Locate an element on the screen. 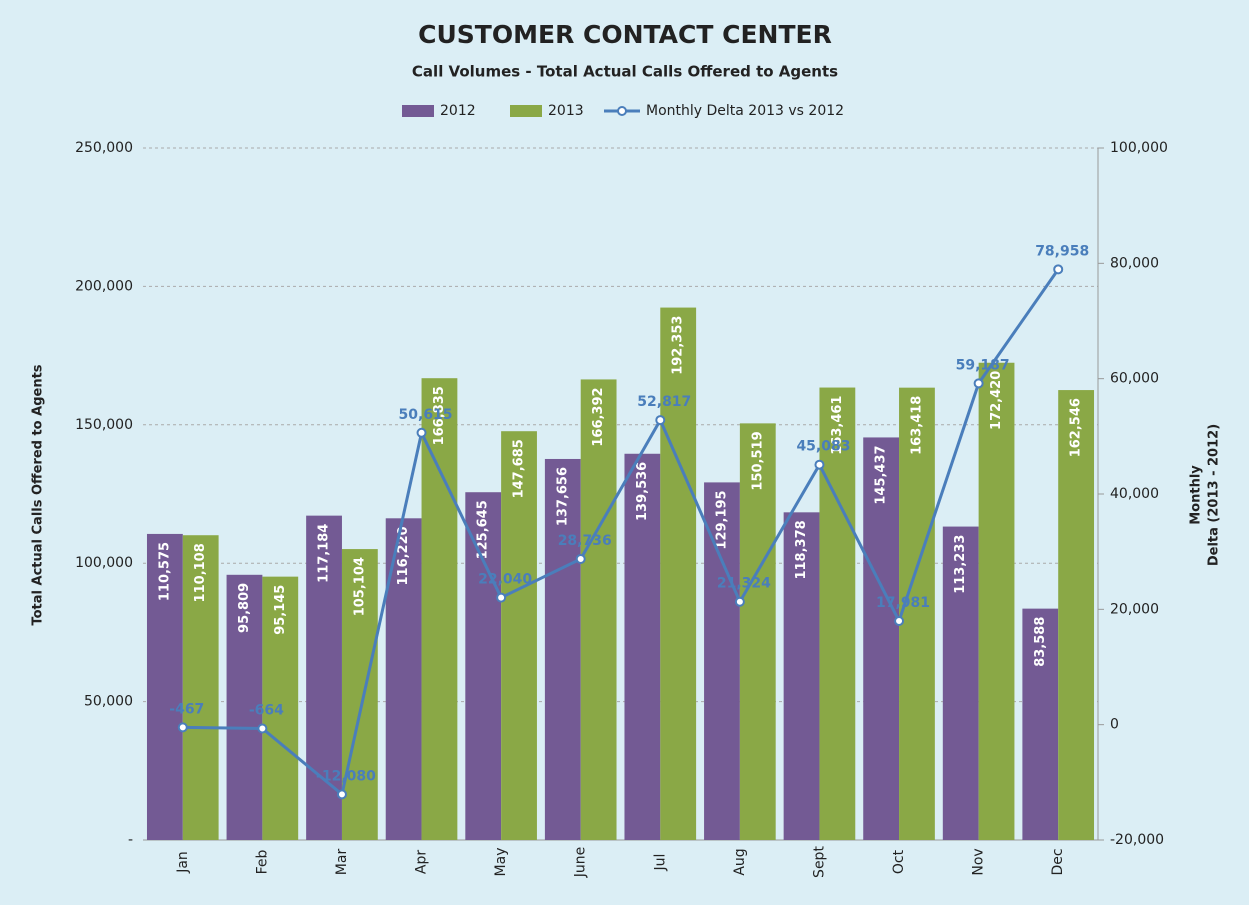  y2-tick-label: -20,000 is located at coordinates (1137, 840).